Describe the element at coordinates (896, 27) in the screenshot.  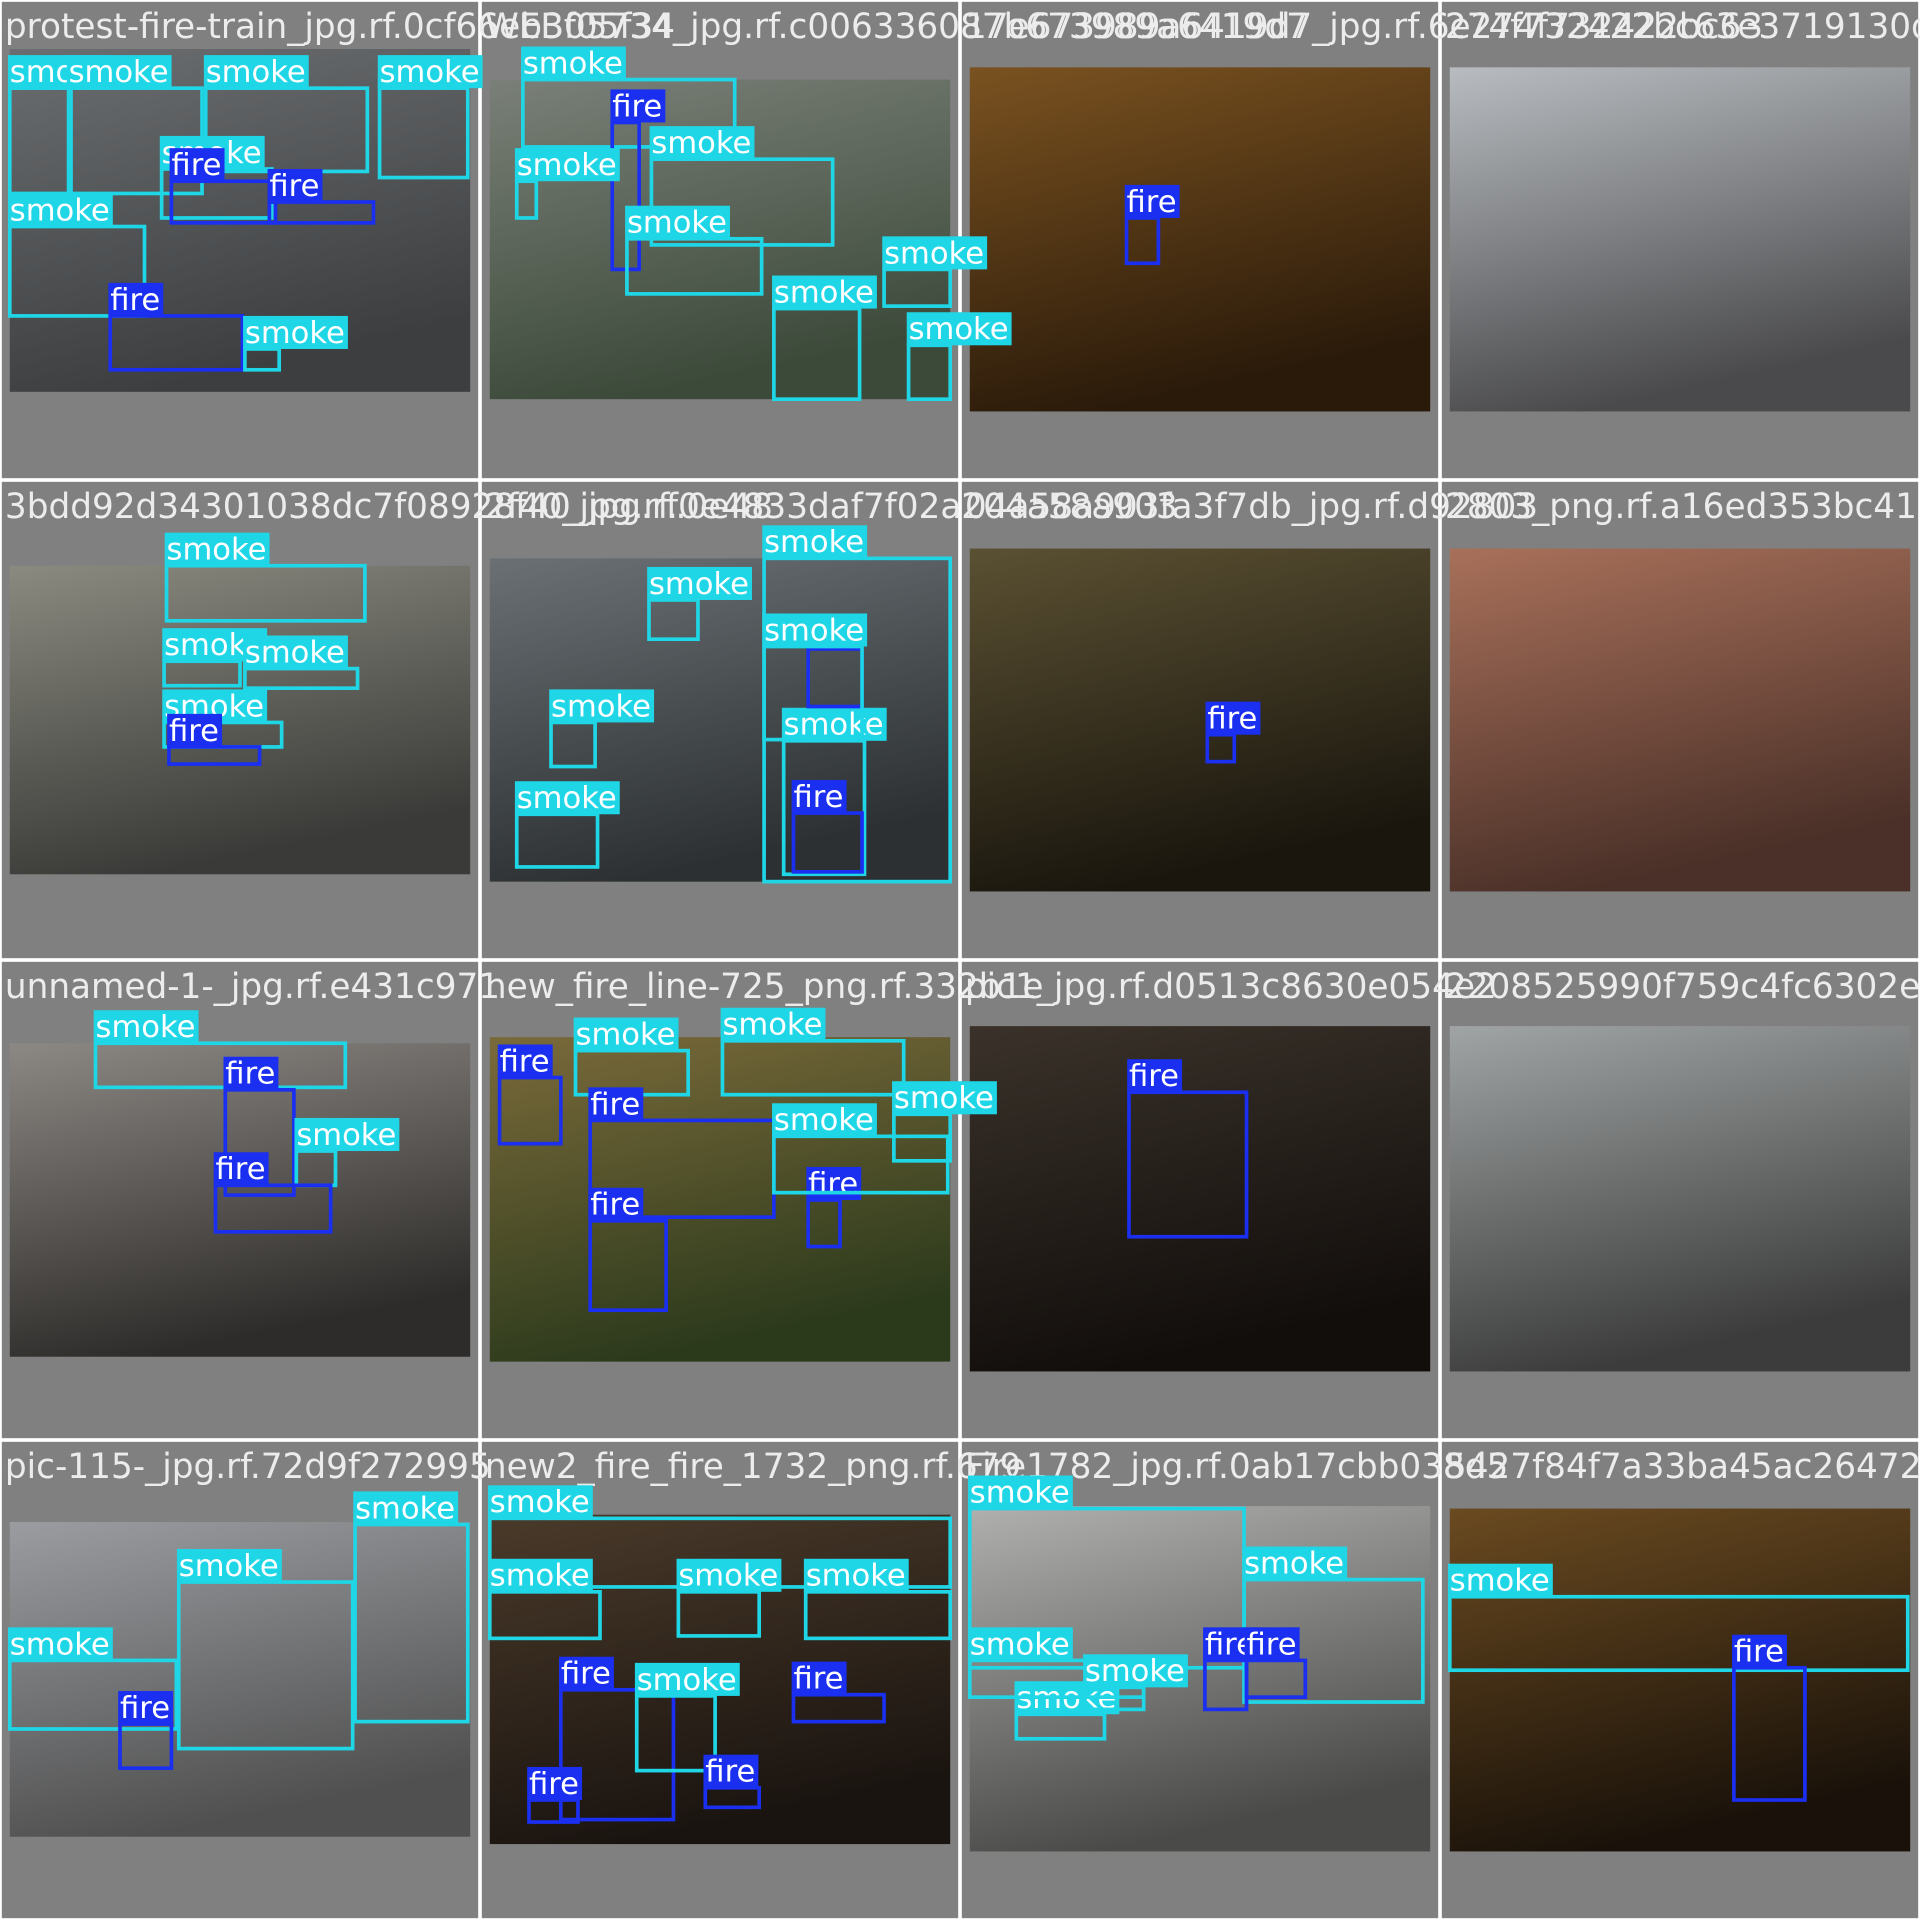
I see `tile-filename: WEB05734_jpg.rf.c006336087b673989a6419d7` at that location.